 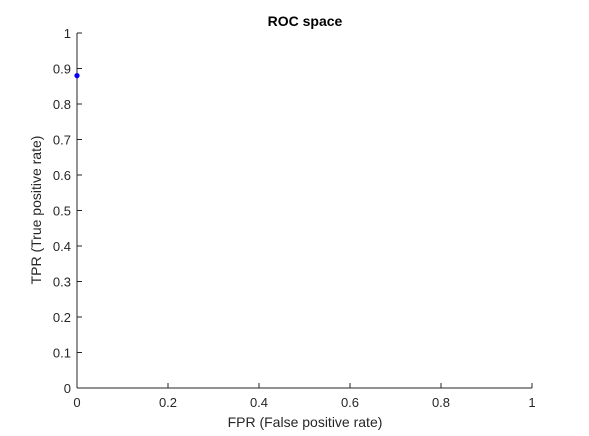 What do you see at coordinates (62, 69) in the screenshot?
I see `y-tick-label: 0.9` at bounding box center [62, 69].